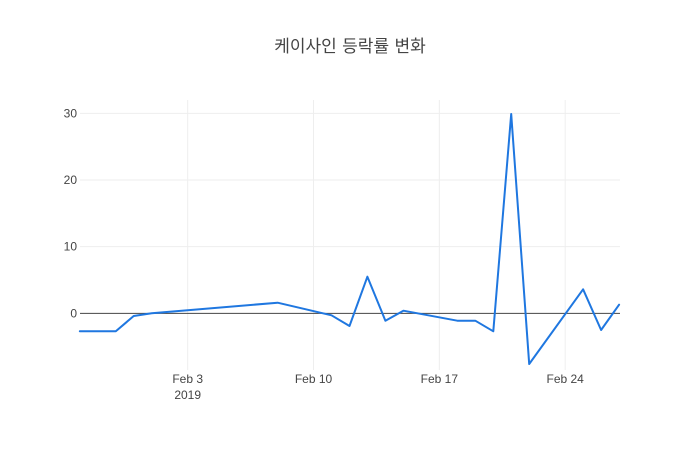  What do you see at coordinates (71, 180) in the screenshot?
I see `y-tick-label: 20` at bounding box center [71, 180].